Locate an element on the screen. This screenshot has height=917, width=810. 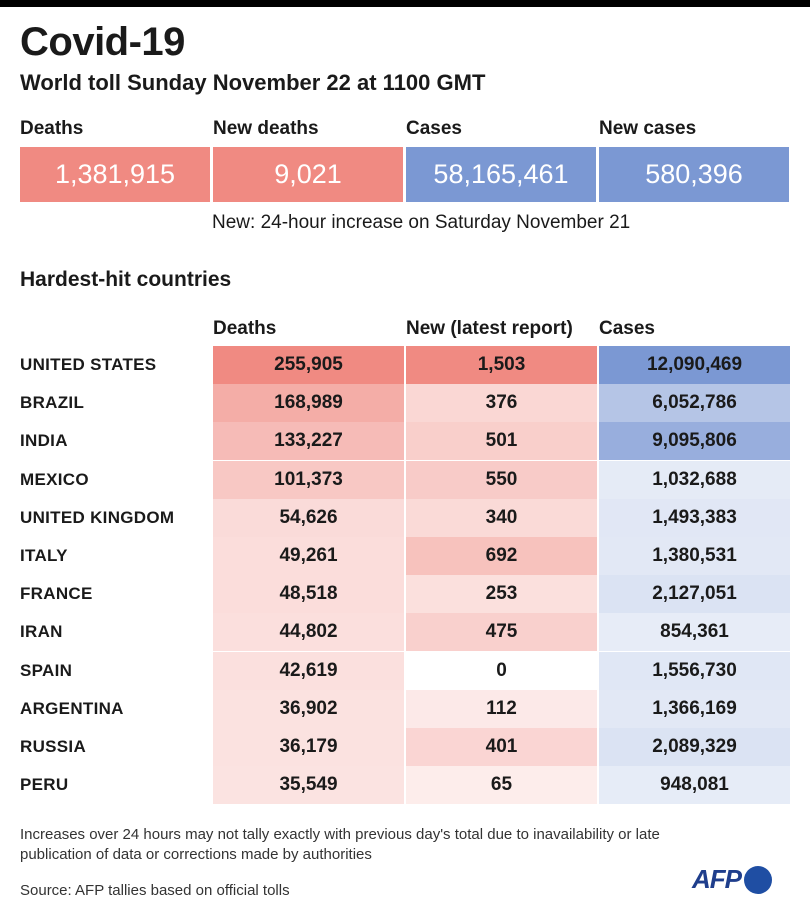
summary-value-deaths: 1,381,915 is located at coordinates (115, 174).